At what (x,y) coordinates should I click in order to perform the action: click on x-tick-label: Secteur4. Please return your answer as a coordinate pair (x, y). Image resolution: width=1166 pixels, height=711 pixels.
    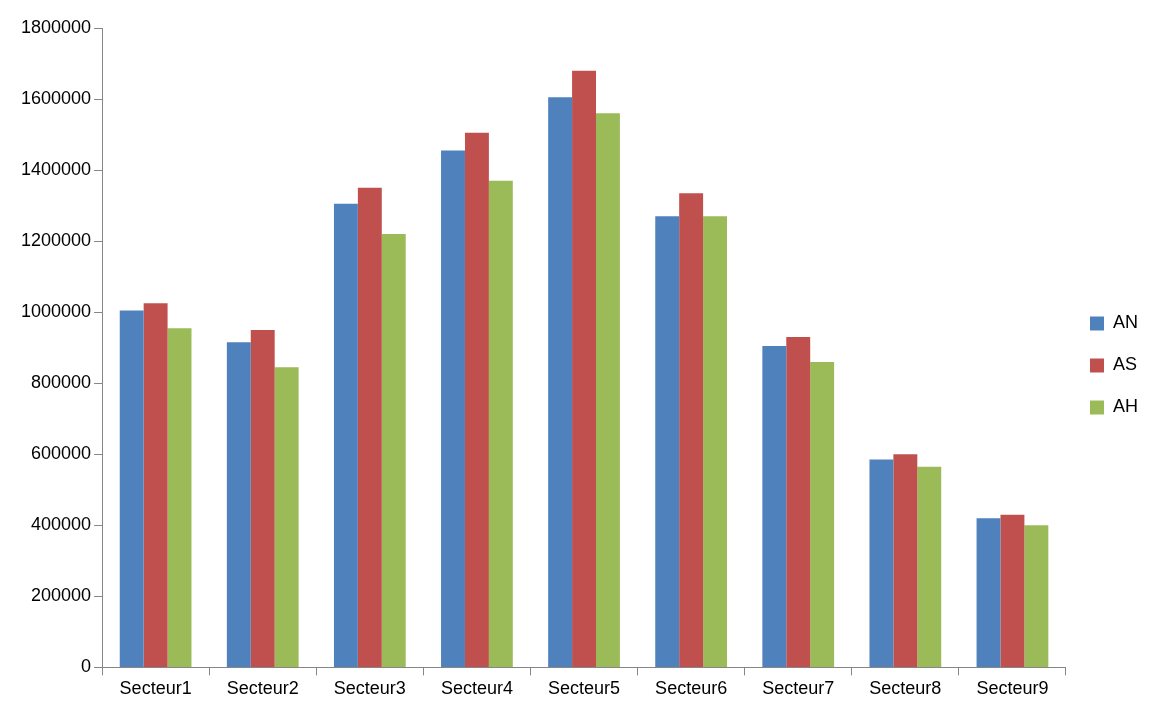
    Looking at the image, I should click on (476, 688).